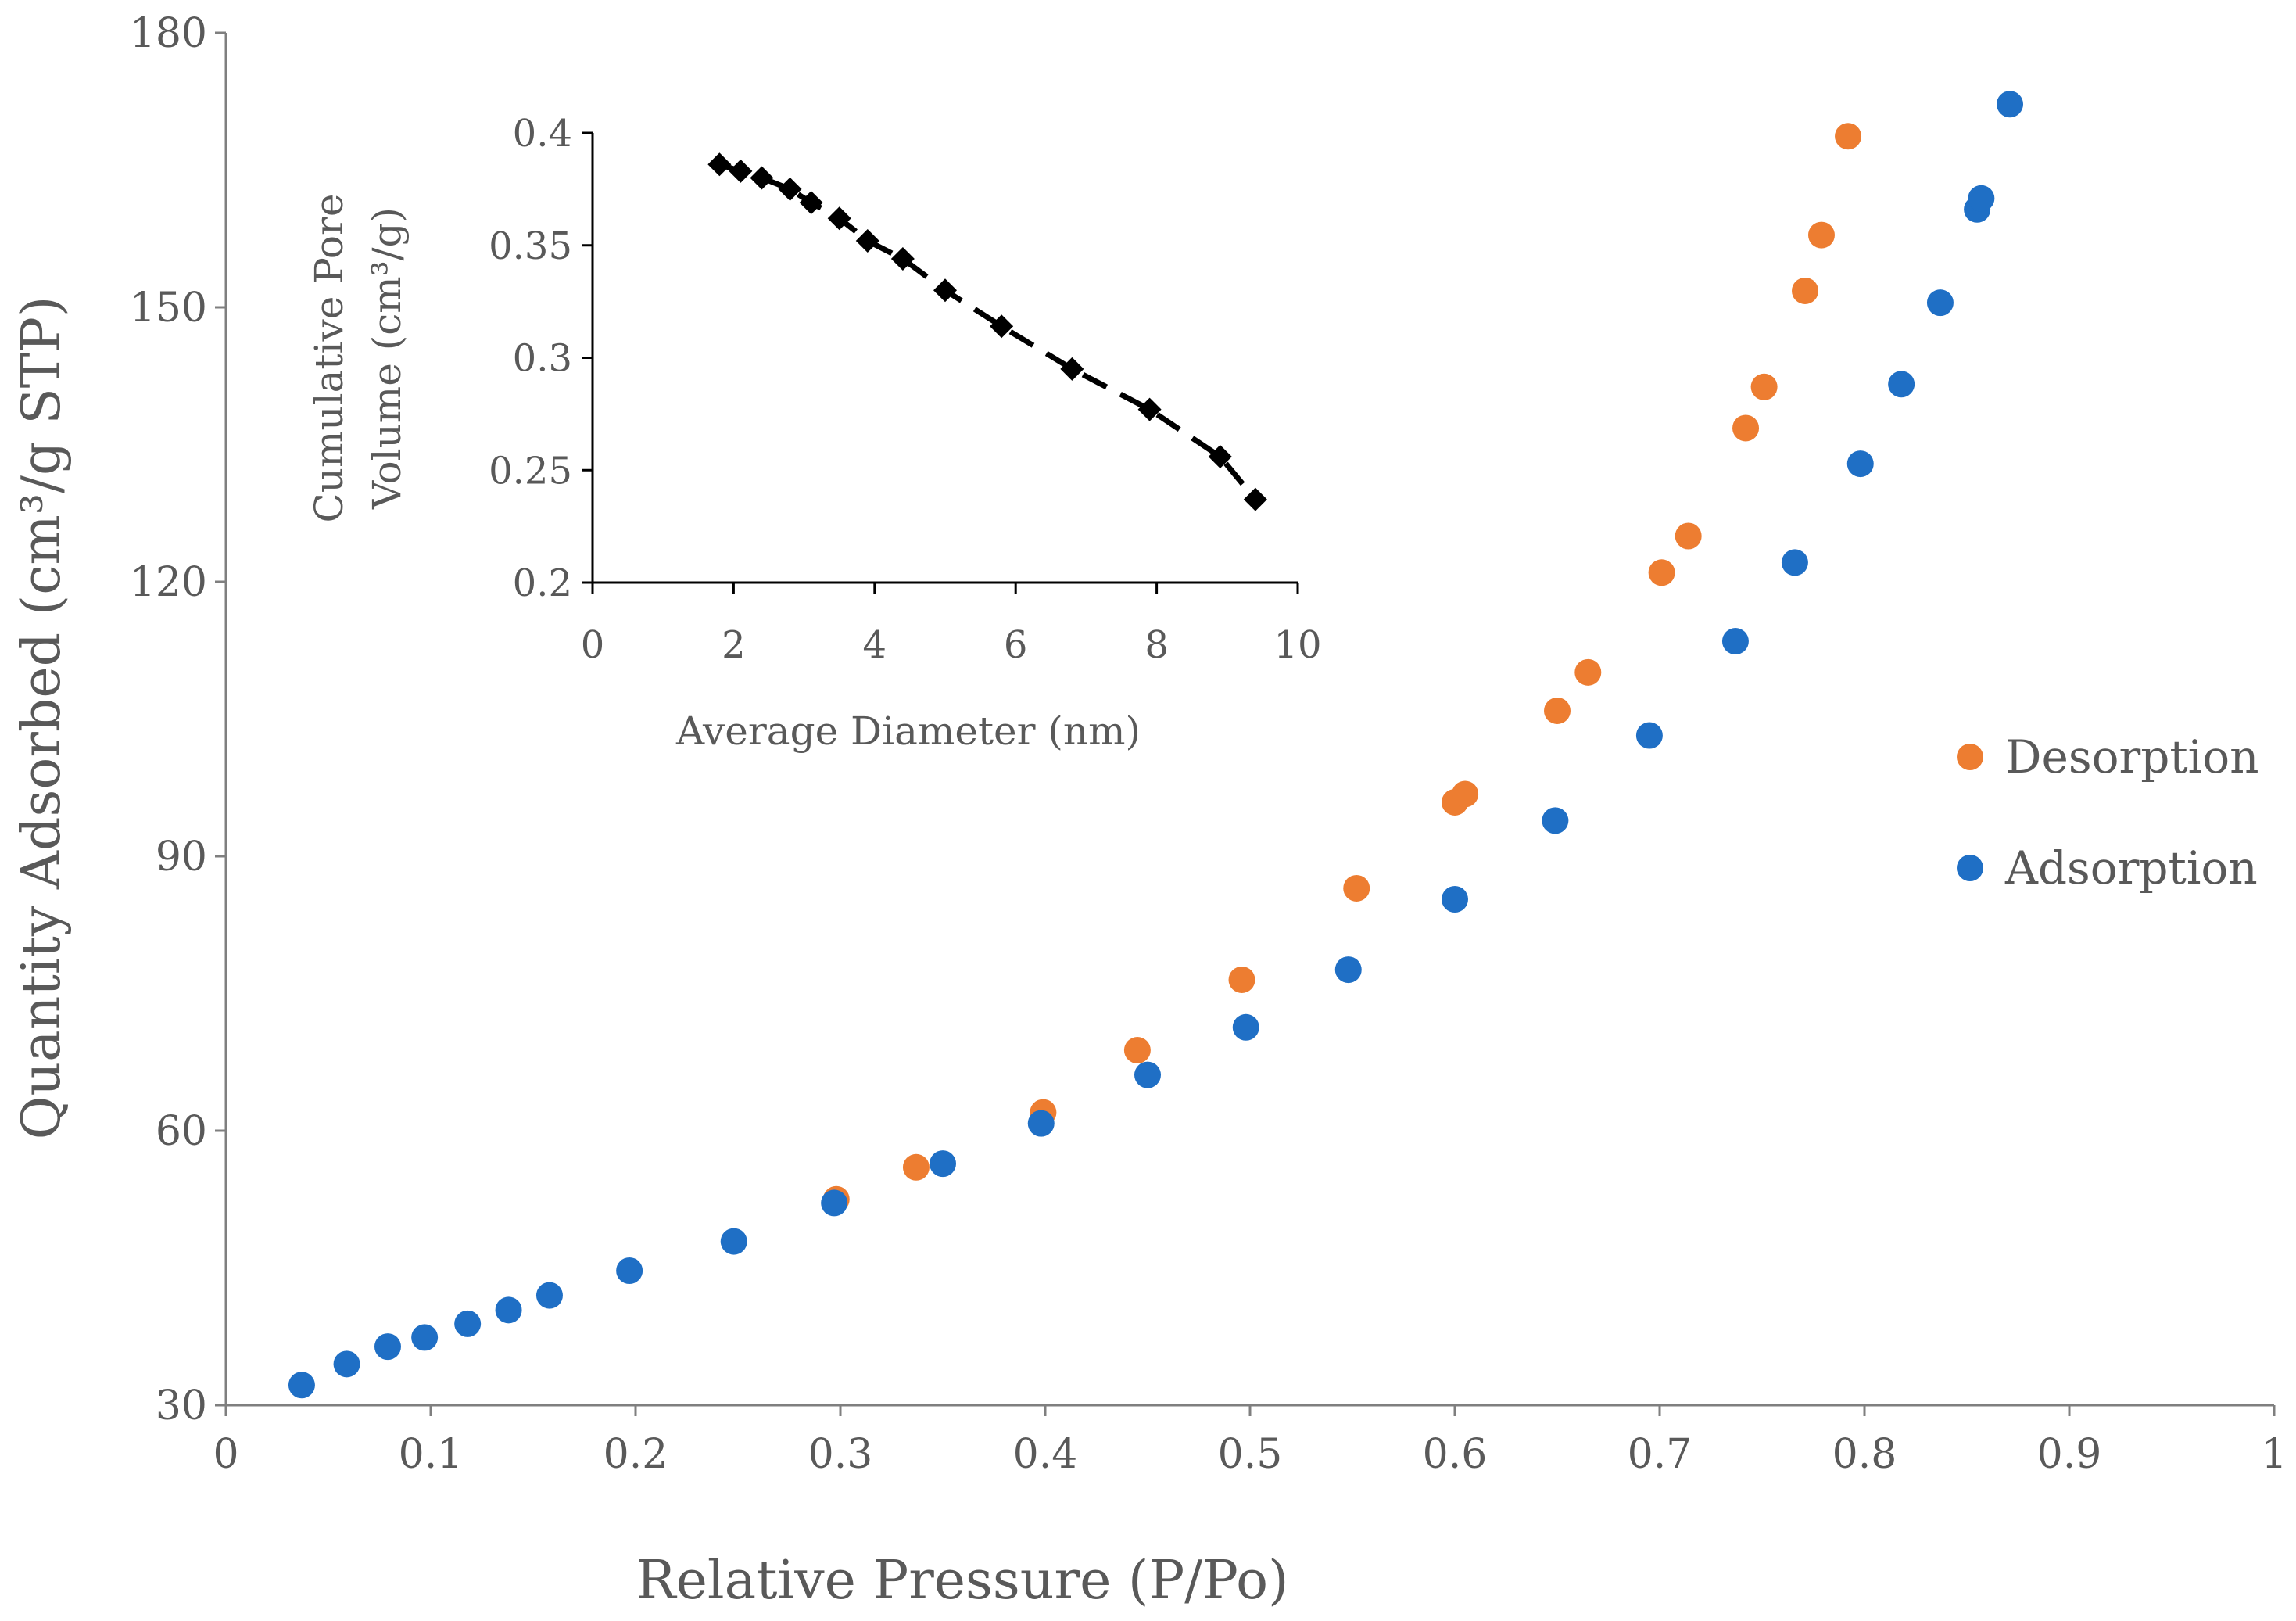 Image resolution: width=2296 pixels, height=1621 pixels. Describe the element at coordinates (2274, 1455) in the screenshot. I see `main-x-tick-label: 1` at that location.